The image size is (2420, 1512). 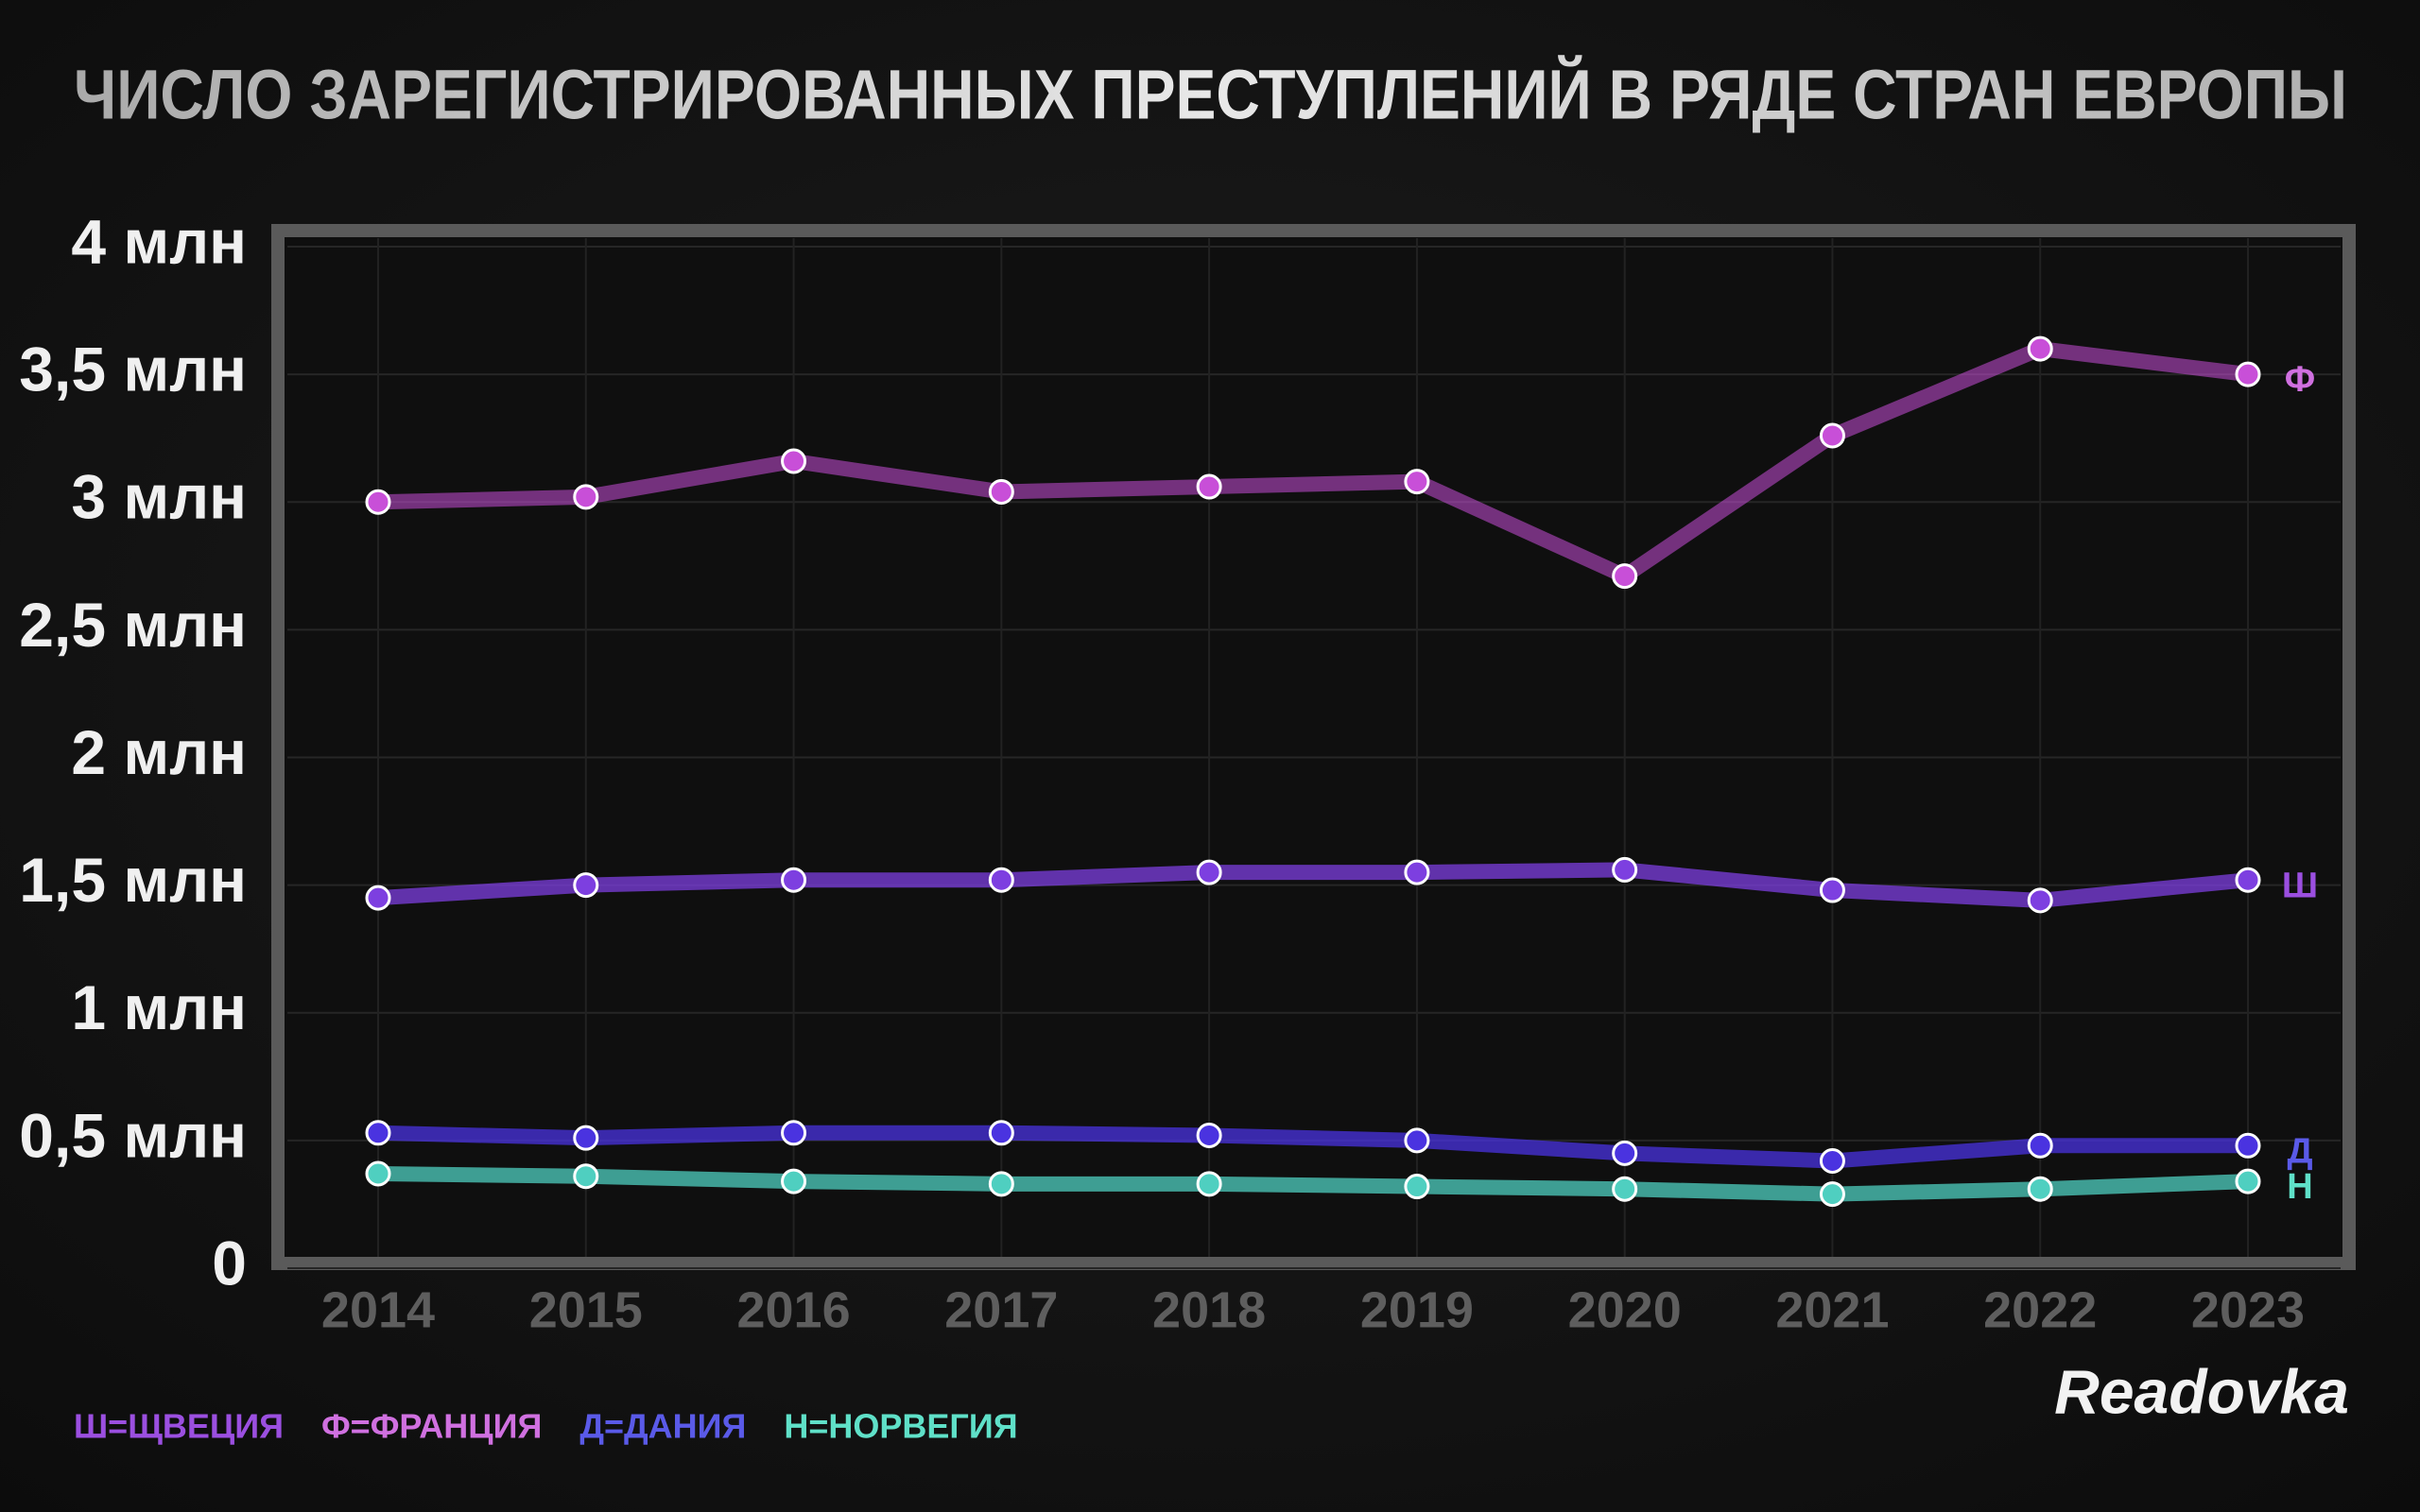 What do you see at coordinates (2248, 1309) in the screenshot?
I see `x-tick-label: 2023` at bounding box center [2248, 1309].